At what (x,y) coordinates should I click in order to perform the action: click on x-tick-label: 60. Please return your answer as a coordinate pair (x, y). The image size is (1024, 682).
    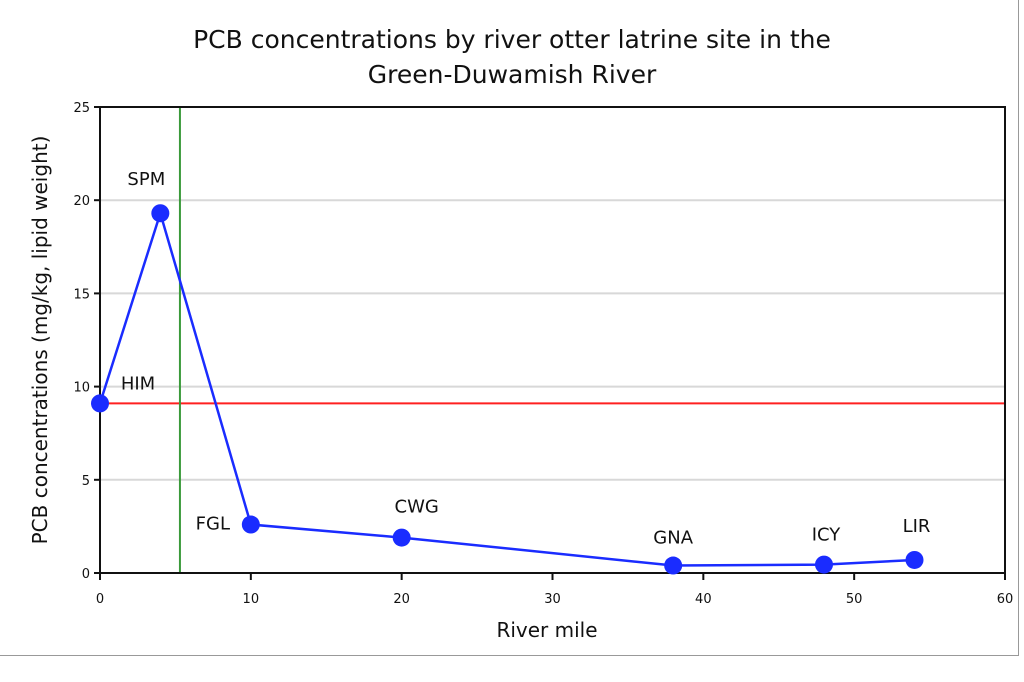
    Looking at the image, I should click on (1005, 599).